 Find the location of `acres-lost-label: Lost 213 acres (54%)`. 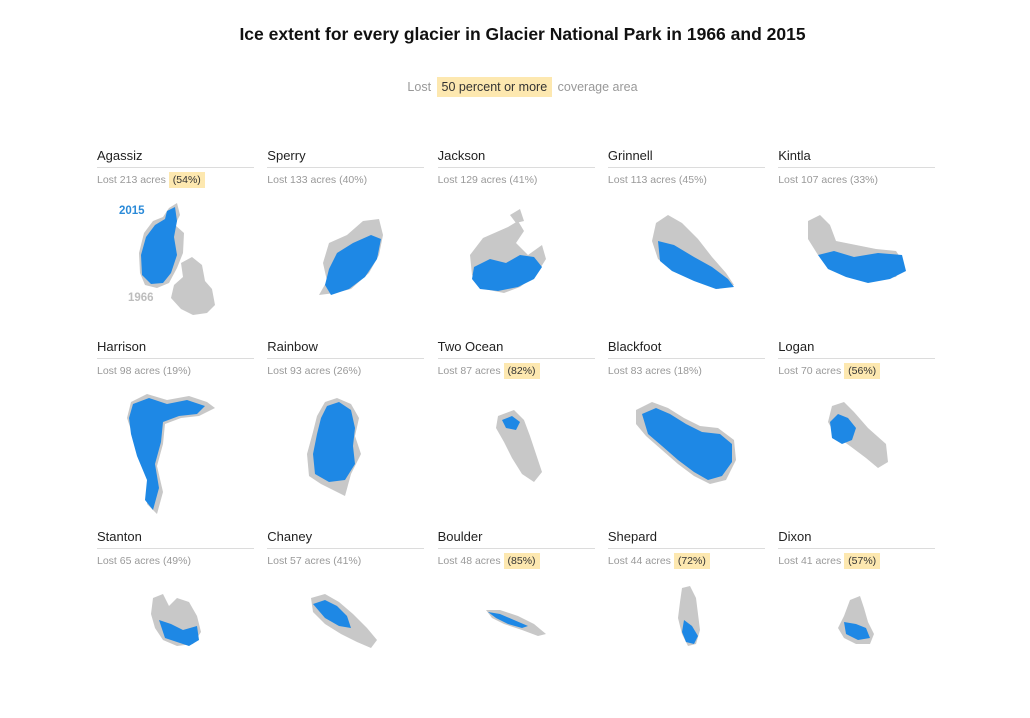

acres-lost-label: Lost 213 acres (54%) is located at coordinates (175, 180).